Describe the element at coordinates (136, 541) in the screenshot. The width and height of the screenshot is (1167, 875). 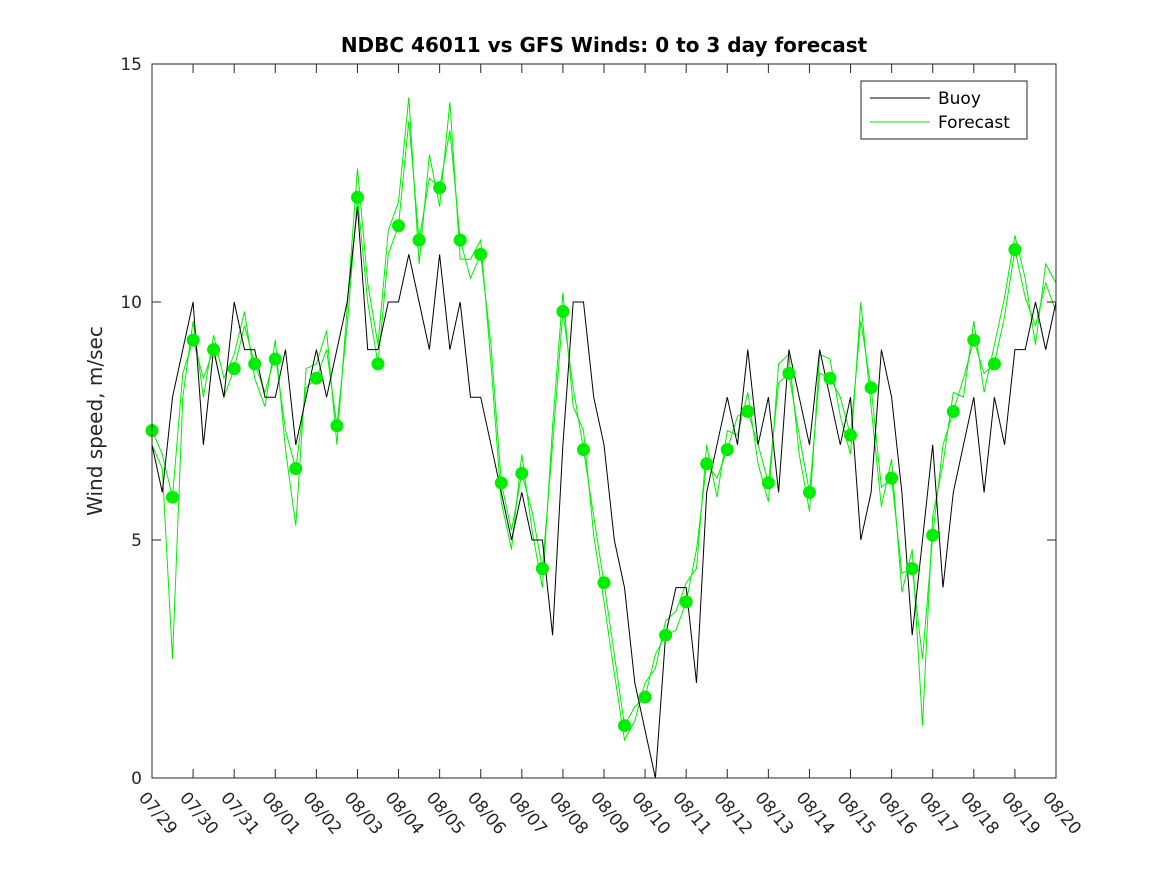
I see `y-tick-label: 5` at that location.